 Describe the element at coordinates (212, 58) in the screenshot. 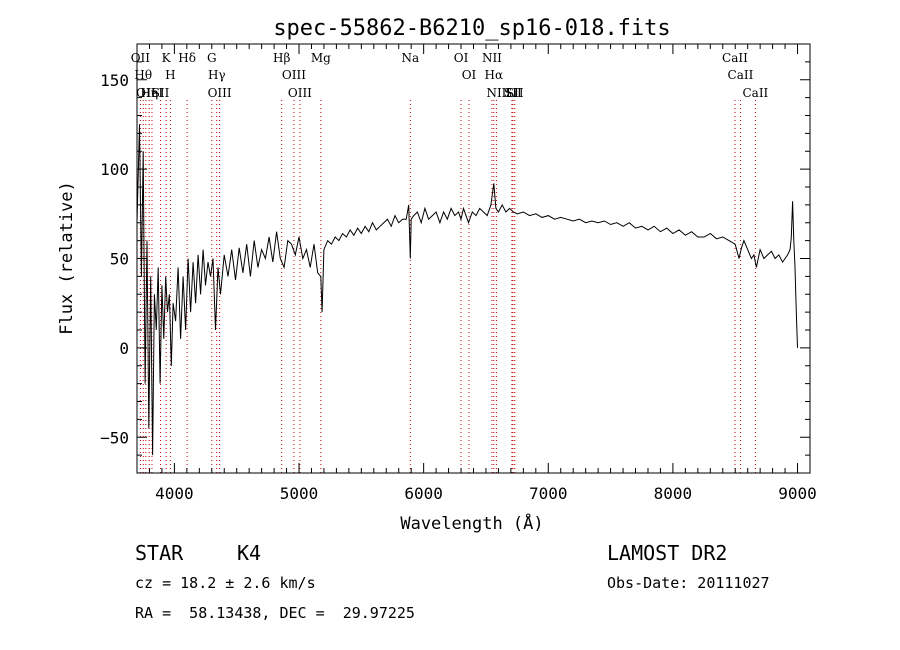

I see `line-label: G` at that location.